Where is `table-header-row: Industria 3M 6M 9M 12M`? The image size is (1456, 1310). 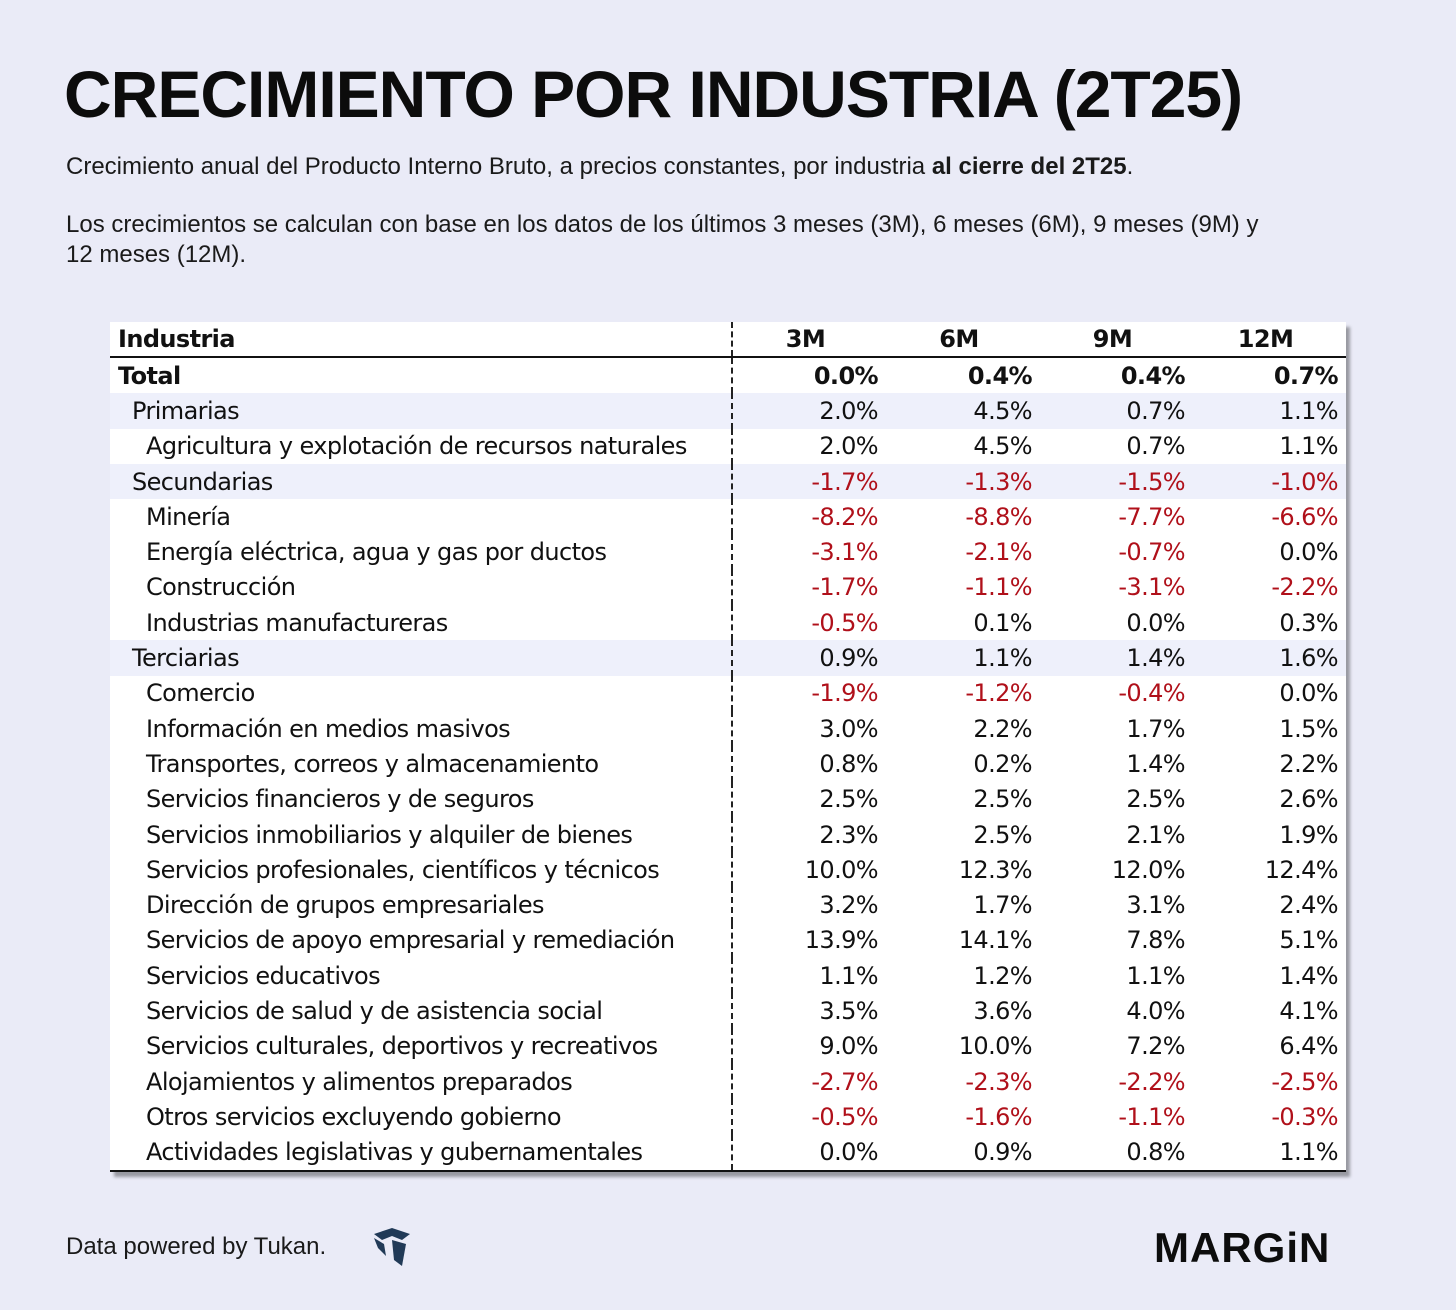 table-header-row: Industria 3M 6M 9M 12M is located at coordinates (728, 340).